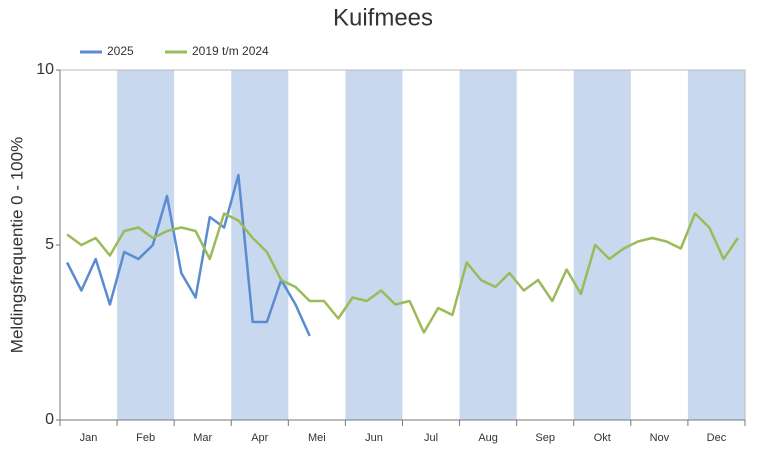 The image size is (765, 450). I want to click on x-tick-label: Jul, so click(431, 438).